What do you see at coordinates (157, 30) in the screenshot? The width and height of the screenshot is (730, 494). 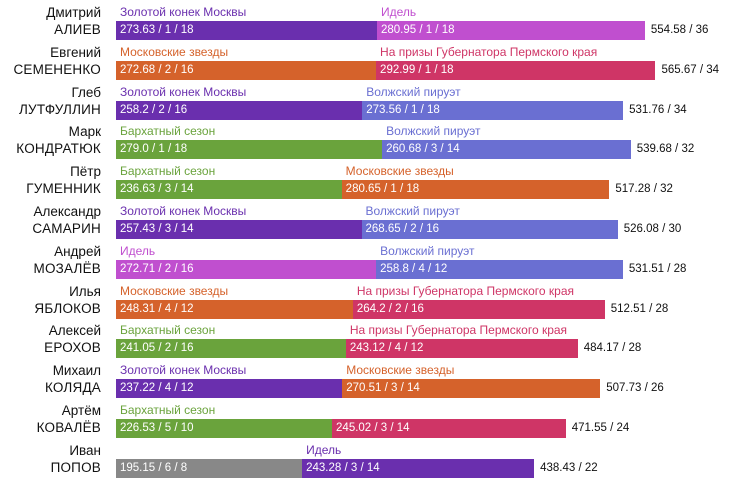 I see `score-label: 273.63 / 1 / 18` at bounding box center [157, 30].